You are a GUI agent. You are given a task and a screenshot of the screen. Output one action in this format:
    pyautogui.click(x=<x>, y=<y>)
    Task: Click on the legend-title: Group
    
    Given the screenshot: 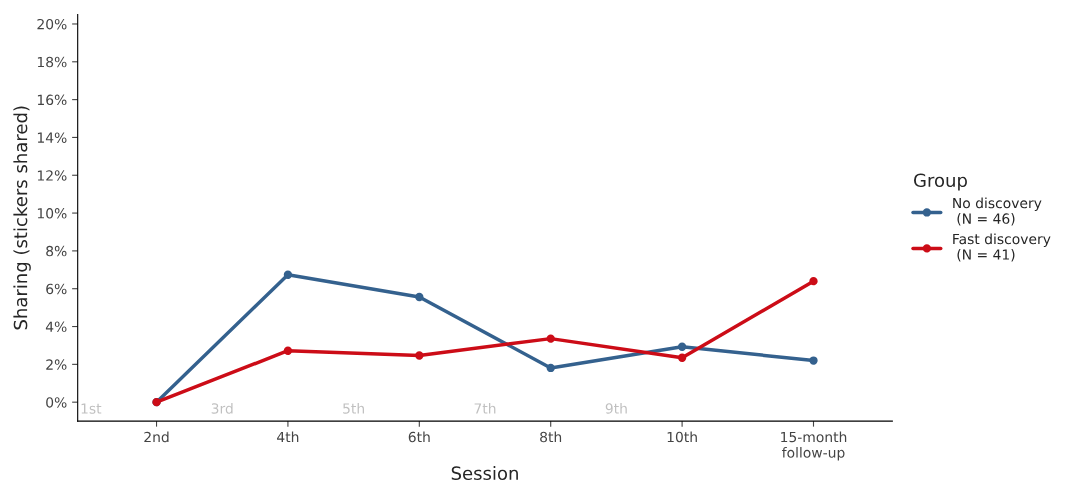 What is the action you would take?
    pyautogui.click(x=940, y=182)
    